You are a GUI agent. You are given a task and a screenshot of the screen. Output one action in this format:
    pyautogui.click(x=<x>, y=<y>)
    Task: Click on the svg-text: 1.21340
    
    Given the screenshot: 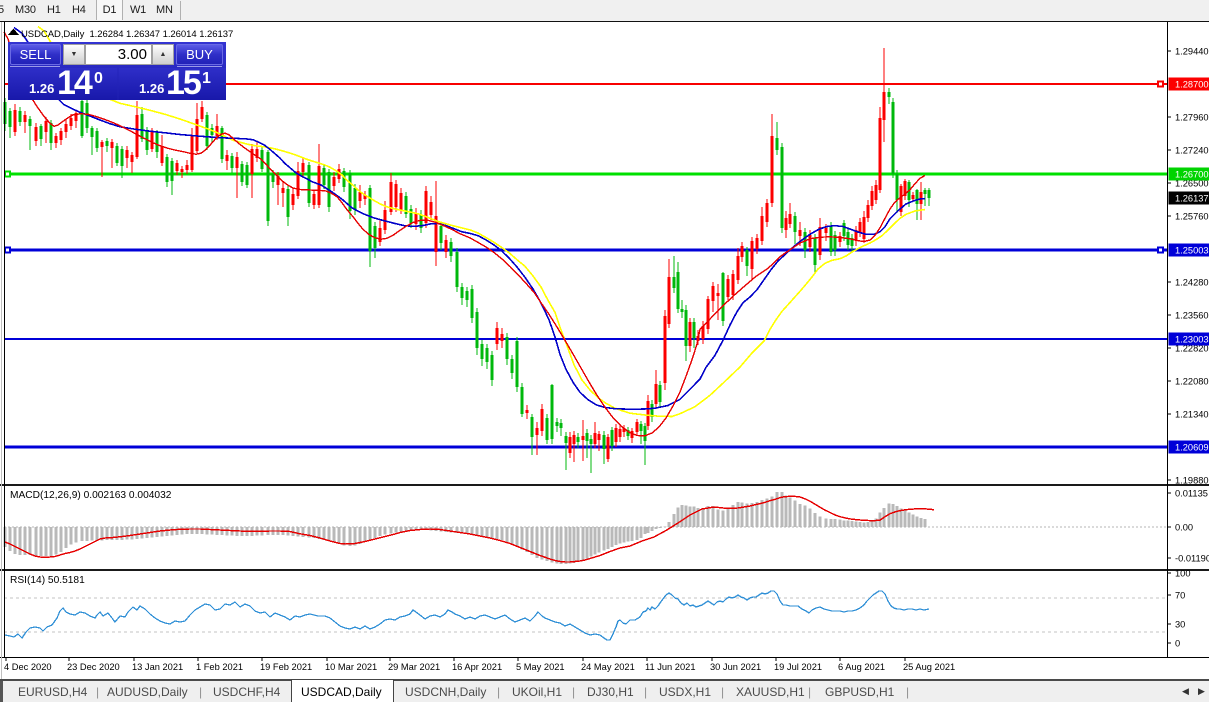 What is the action you would take?
    pyautogui.click(x=1192, y=415)
    